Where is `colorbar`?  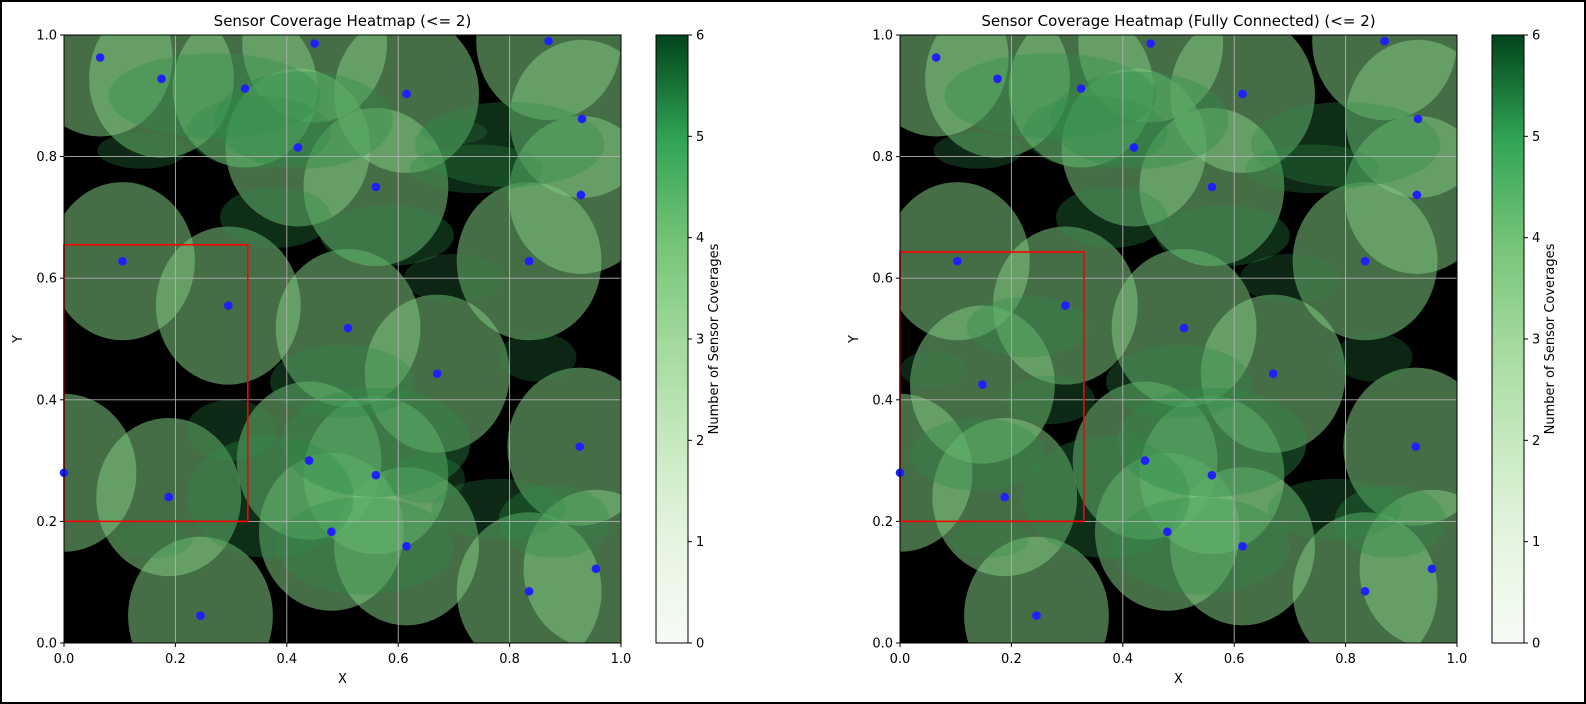 colorbar is located at coordinates (1508, 339).